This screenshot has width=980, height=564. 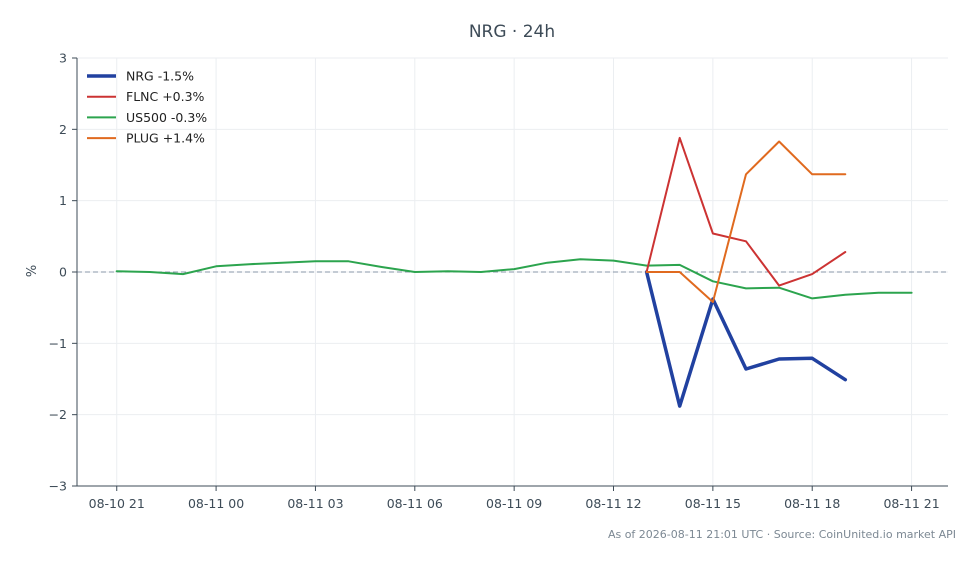 What do you see at coordinates (415, 503) in the screenshot?
I see `x-tick-label: 08-11 06` at bounding box center [415, 503].